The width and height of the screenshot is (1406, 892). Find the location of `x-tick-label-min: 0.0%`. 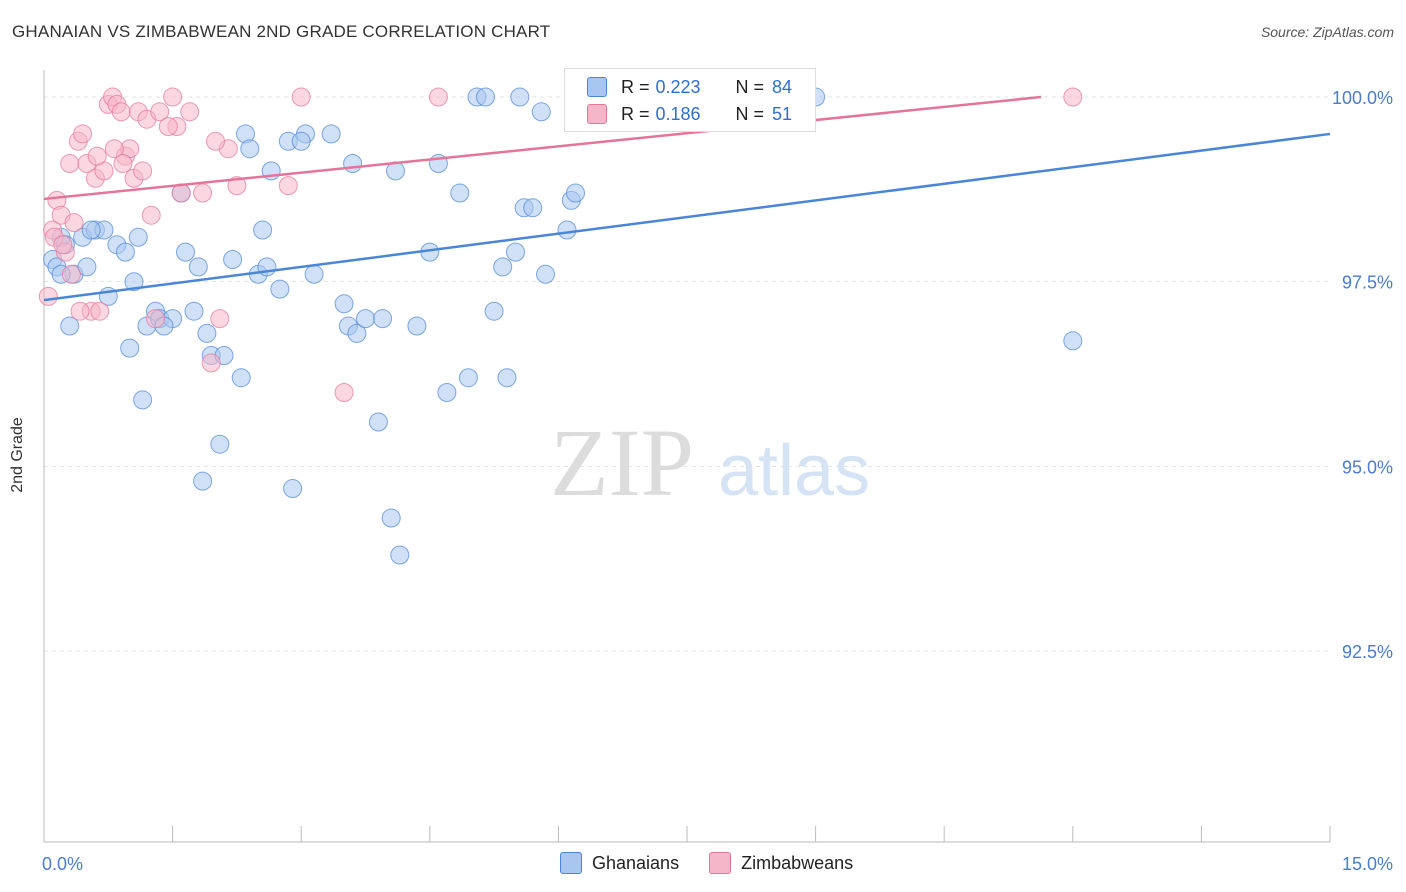

x-tick-label-min: 0.0% is located at coordinates (62, 864).